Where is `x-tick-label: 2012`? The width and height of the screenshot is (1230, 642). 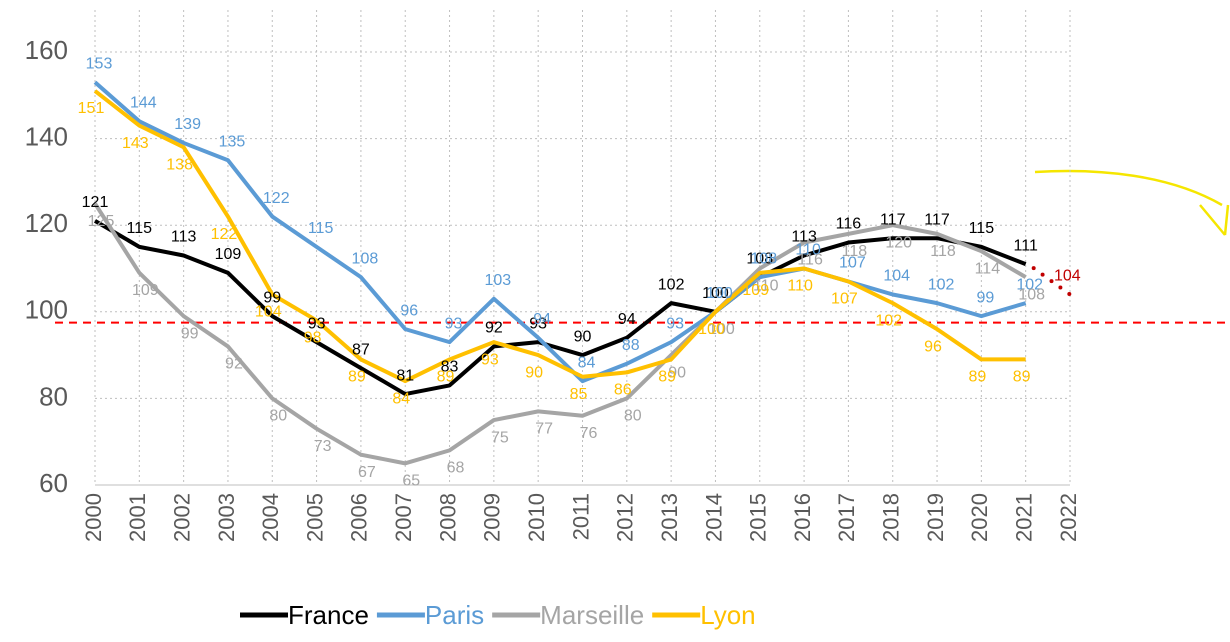 x-tick-label: 2012 is located at coordinates (625, 517).